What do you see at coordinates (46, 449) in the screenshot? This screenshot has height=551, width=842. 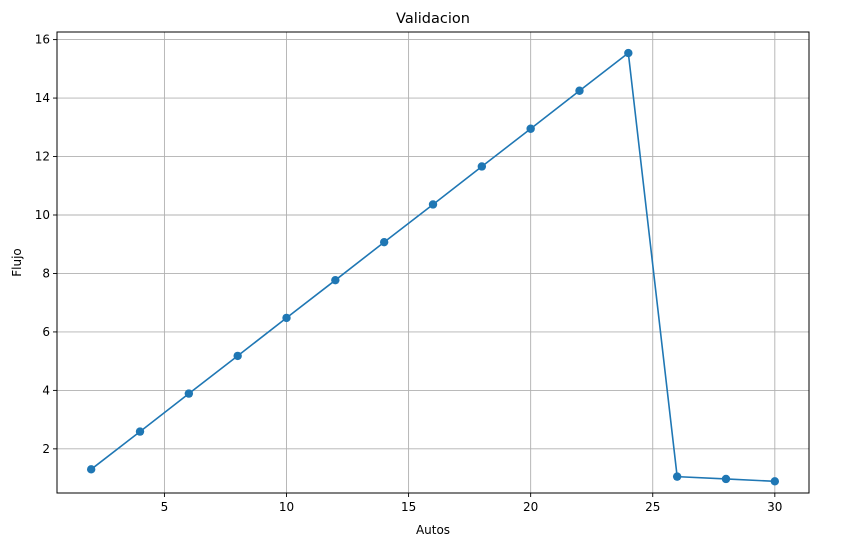 I see `y-tick-label: 2` at bounding box center [46, 449].